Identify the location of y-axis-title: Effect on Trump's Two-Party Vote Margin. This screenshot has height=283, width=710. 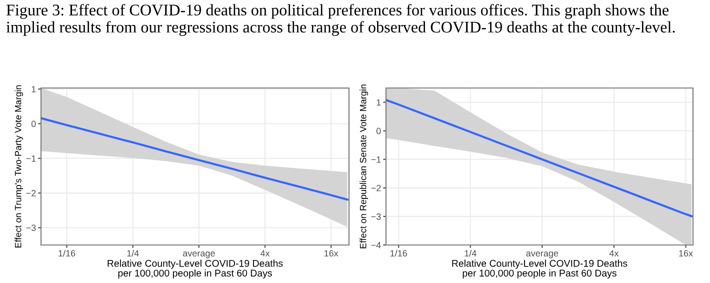
(19, 166).